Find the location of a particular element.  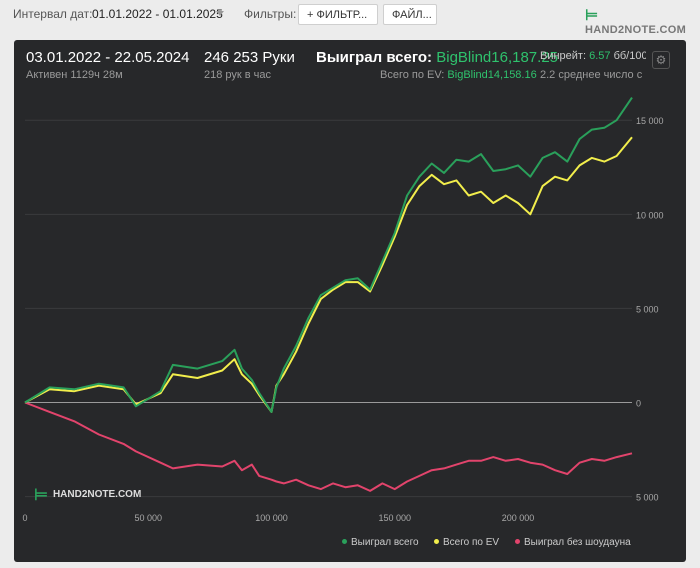

y-tick-label: 0 is located at coordinates (638, 404).